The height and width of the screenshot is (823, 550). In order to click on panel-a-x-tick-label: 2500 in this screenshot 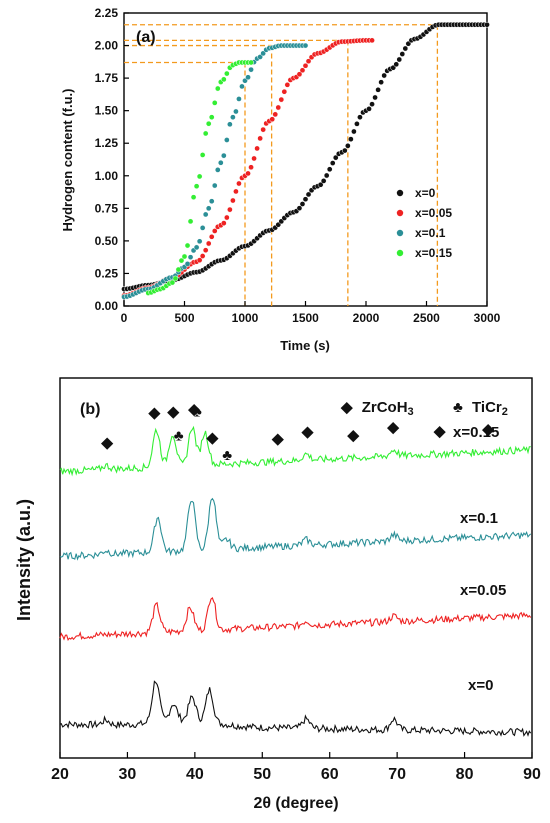, I will do `click(426, 318)`.